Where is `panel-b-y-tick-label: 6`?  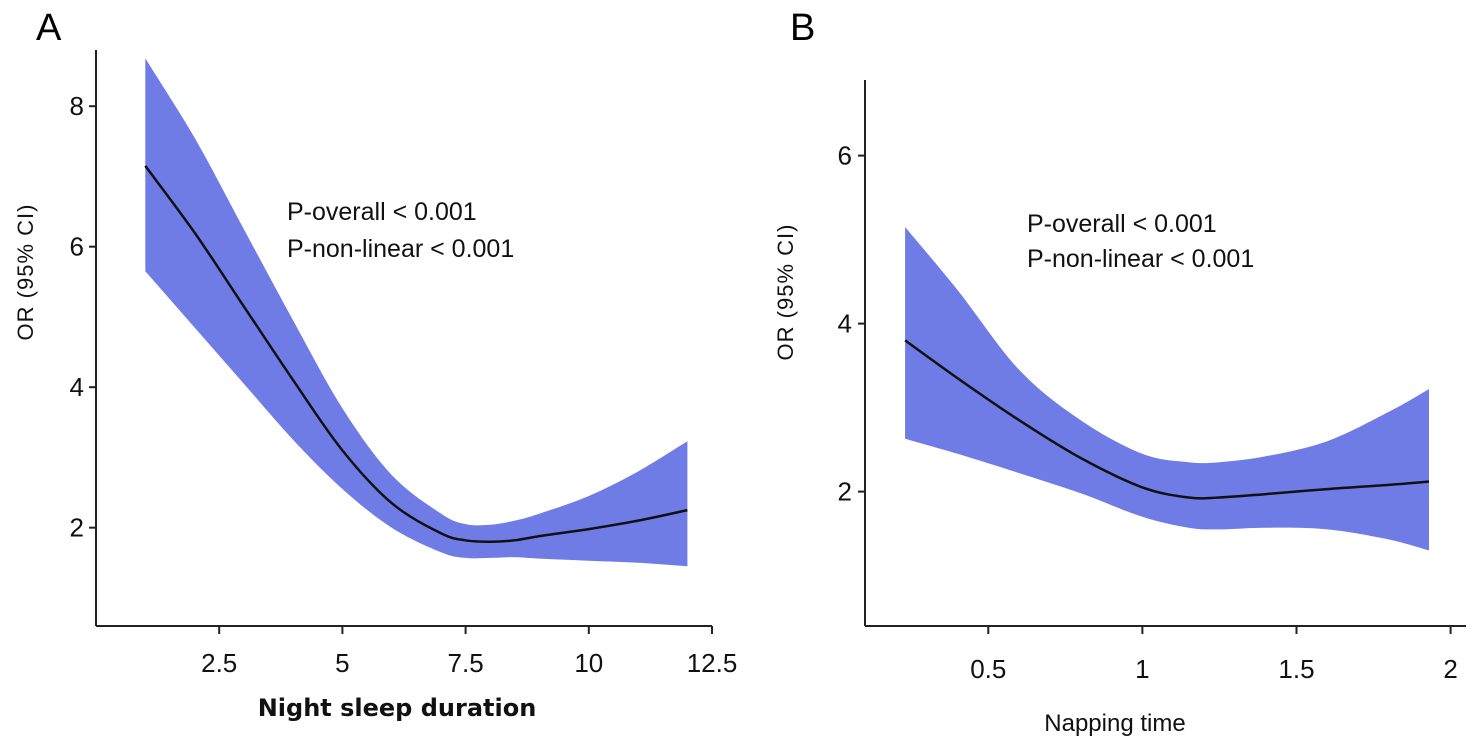
panel-b-y-tick-label: 6 is located at coordinates (845, 156).